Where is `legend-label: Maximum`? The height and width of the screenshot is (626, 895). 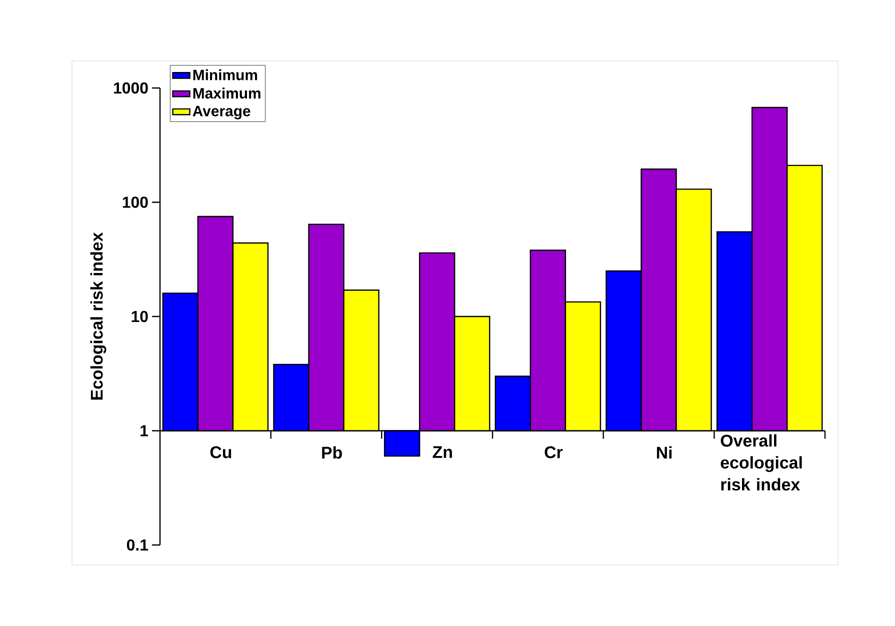
legend-label: Maximum is located at coordinates (226, 93).